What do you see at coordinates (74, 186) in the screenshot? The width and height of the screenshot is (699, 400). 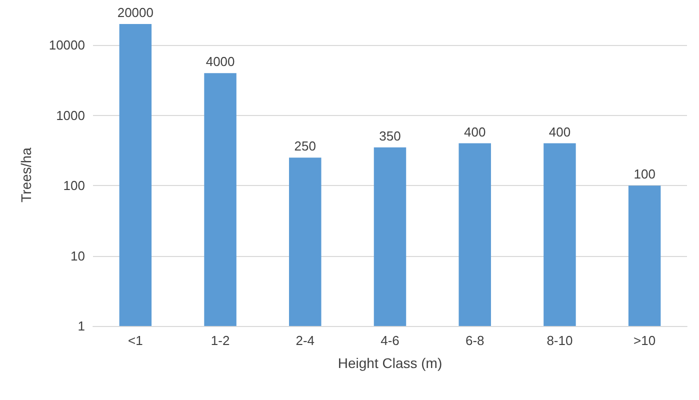 I see `y-tick-label: 100` at bounding box center [74, 186].